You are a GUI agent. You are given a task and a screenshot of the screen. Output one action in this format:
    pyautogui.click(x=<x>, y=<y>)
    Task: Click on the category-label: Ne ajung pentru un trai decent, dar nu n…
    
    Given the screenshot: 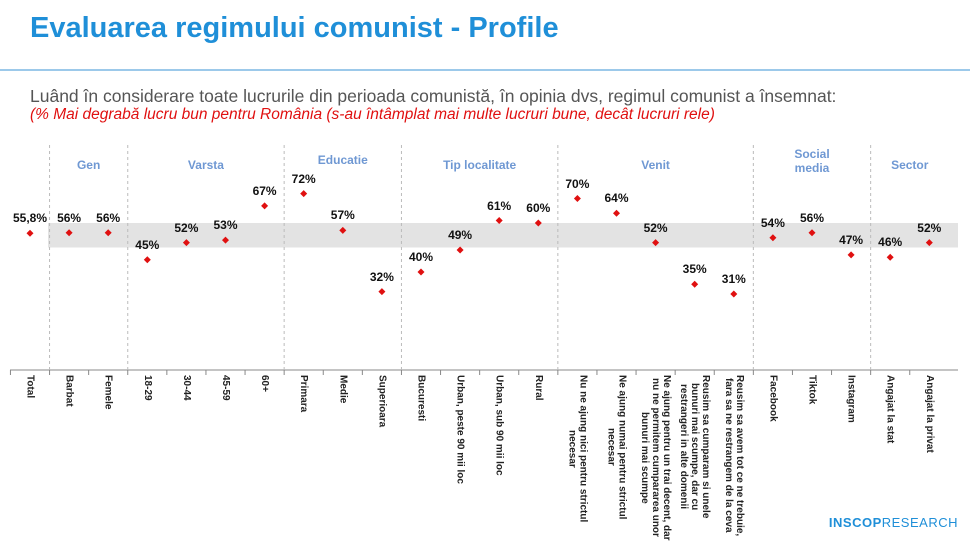 What is the action you would take?
    pyautogui.click(x=656, y=458)
    